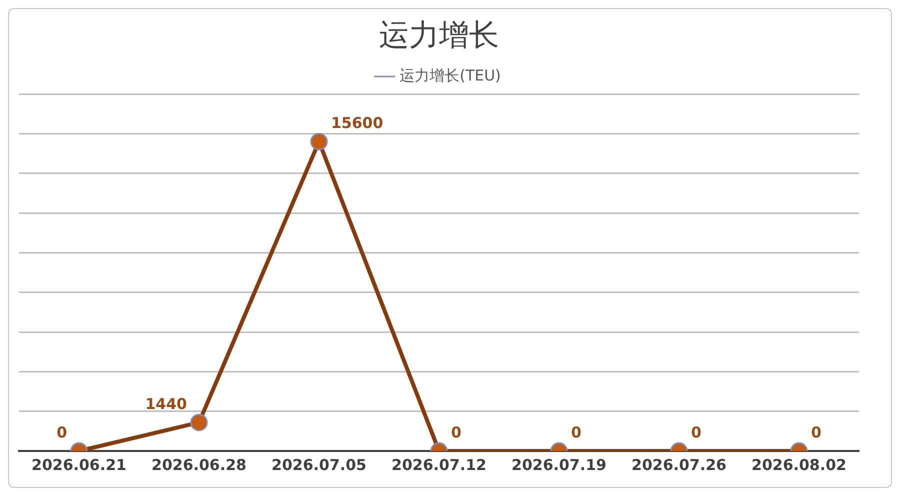 The height and width of the screenshot is (496, 900). Describe the element at coordinates (357, 123) in the screenshot. I see `data-label: 15600` at that location.